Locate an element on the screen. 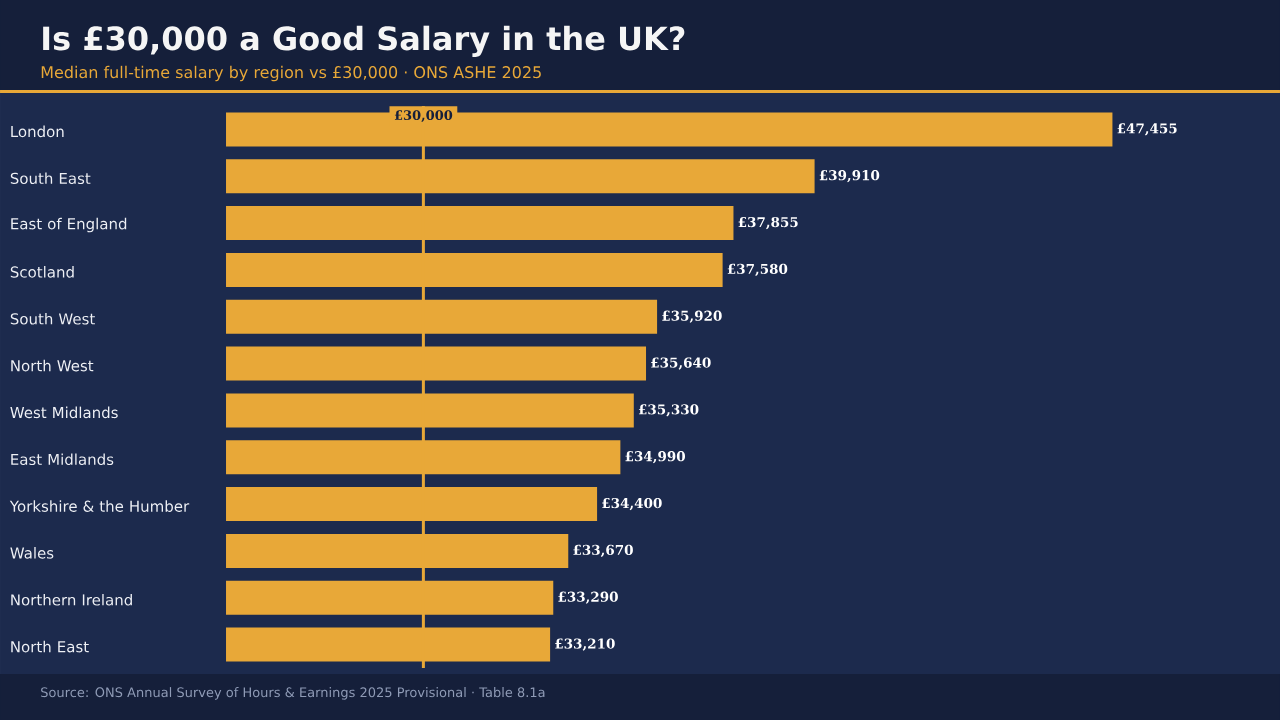 The width and height of the screenshot is (1280, 720). y-tick-label: East of England is located at coordinates (69, 225).